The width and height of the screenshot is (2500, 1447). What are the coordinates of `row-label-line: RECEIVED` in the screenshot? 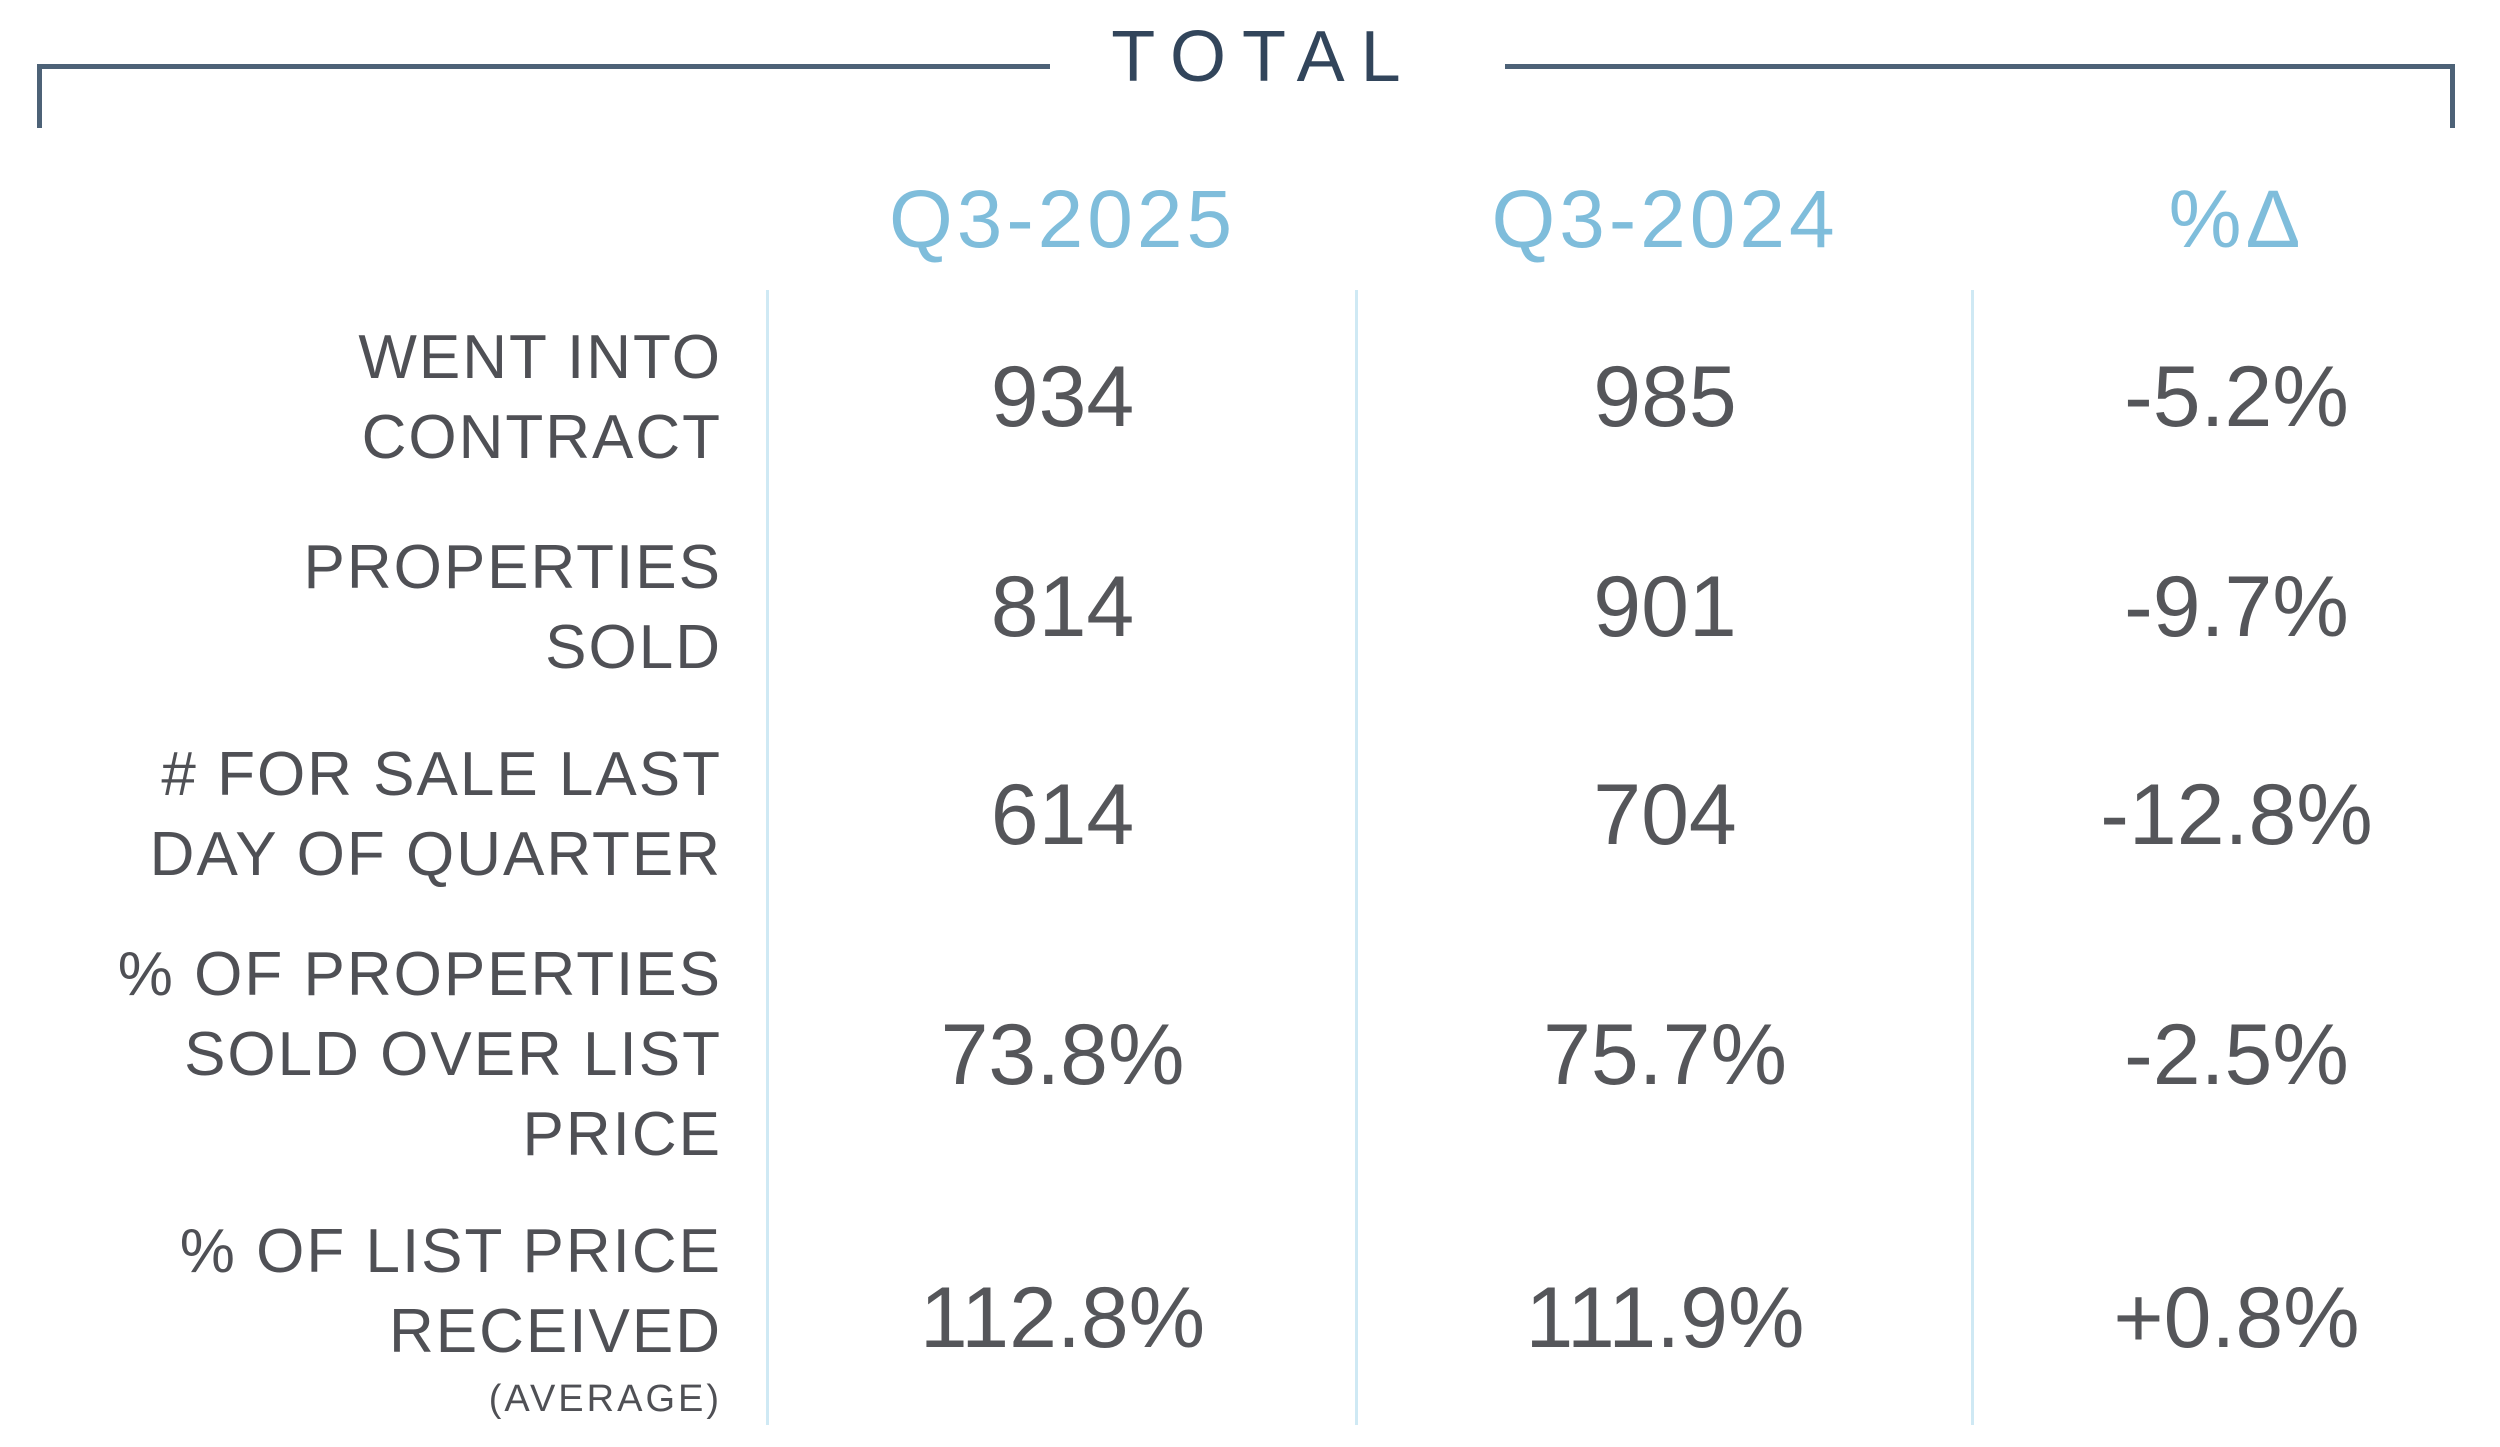 It's located at (555, 1331).